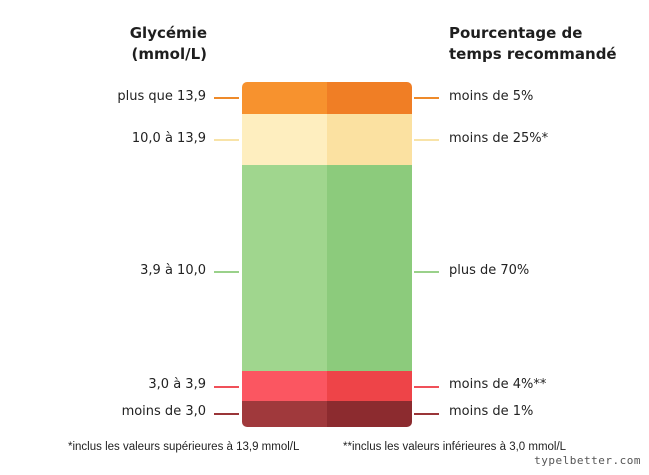 This screenshot has width=649, height=475. What do you see at coordinates (284, 268) in the screenshot?
I see `segment-target-left` at bounding box center [284, 268].